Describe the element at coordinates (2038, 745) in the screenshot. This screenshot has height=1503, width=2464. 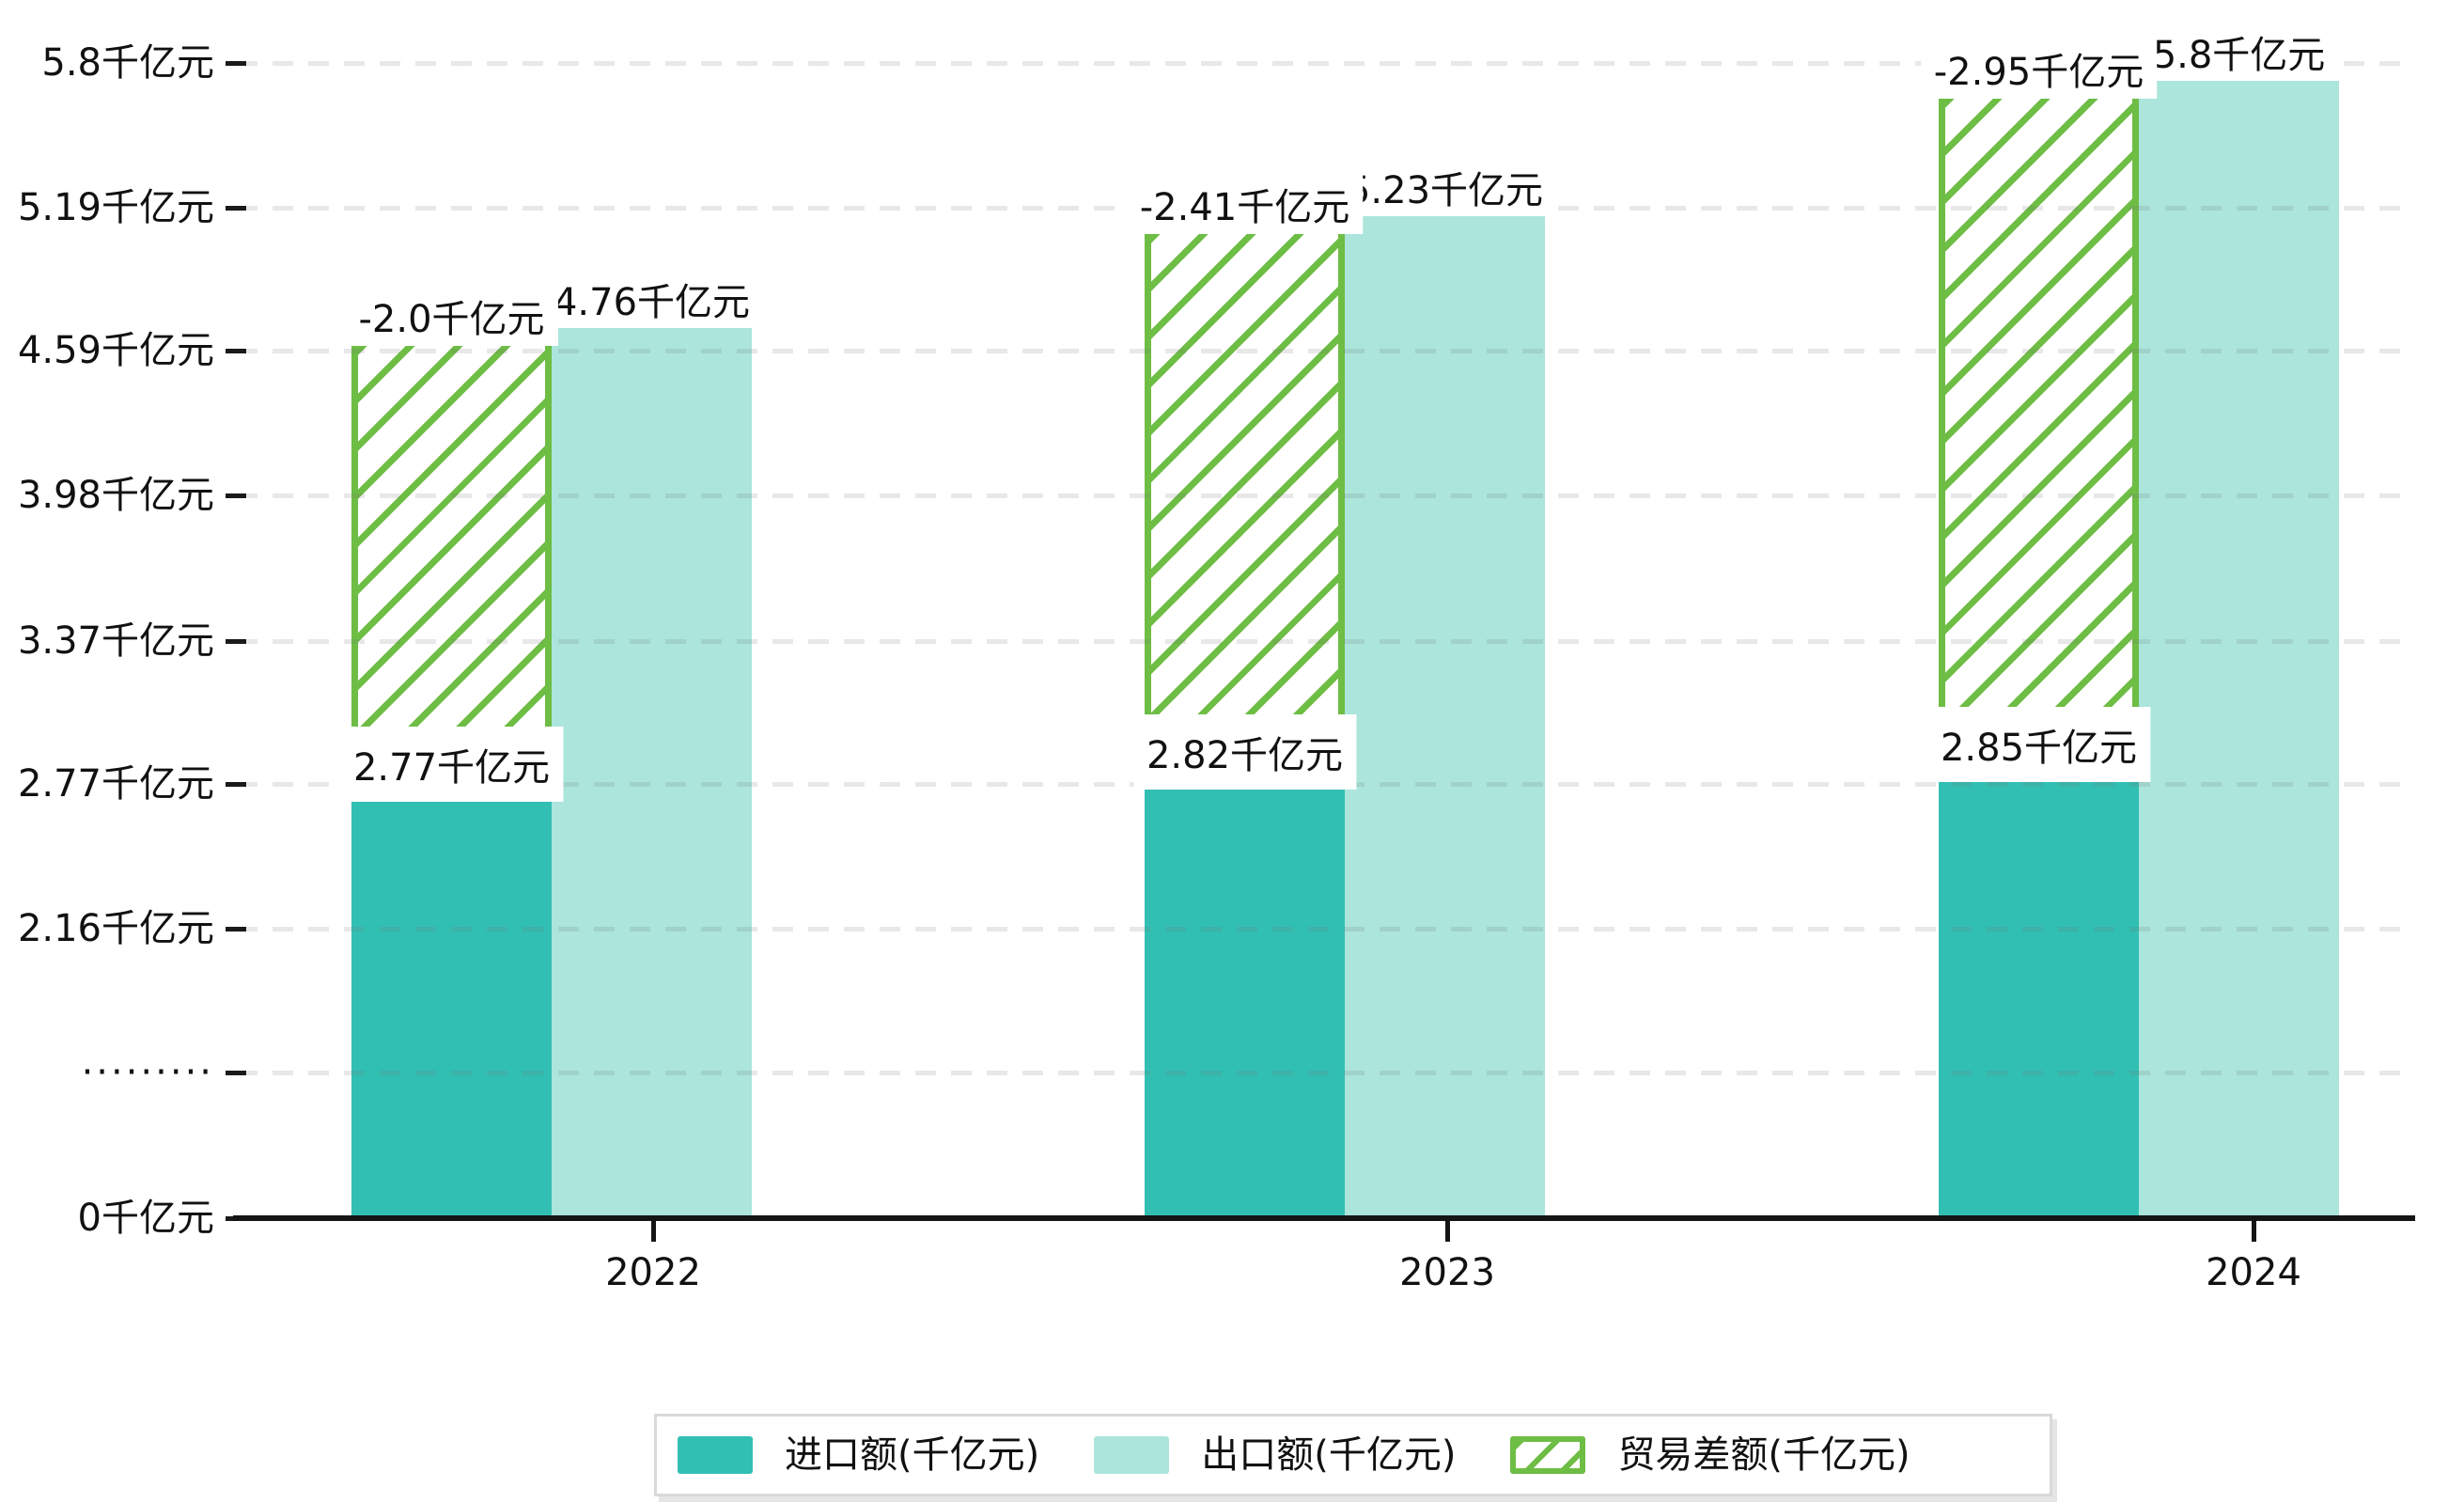
I see `data-label-import-2024: 2.85千亿元` at that location.